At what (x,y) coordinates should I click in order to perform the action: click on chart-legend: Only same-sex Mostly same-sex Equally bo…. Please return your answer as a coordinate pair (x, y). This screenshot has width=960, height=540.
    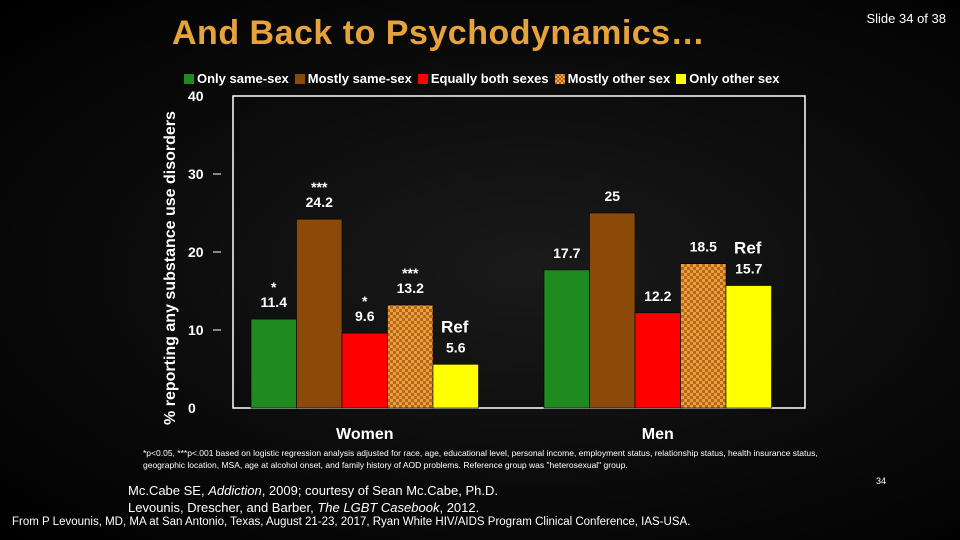
    Looking at the image, I should click on (482, 78).